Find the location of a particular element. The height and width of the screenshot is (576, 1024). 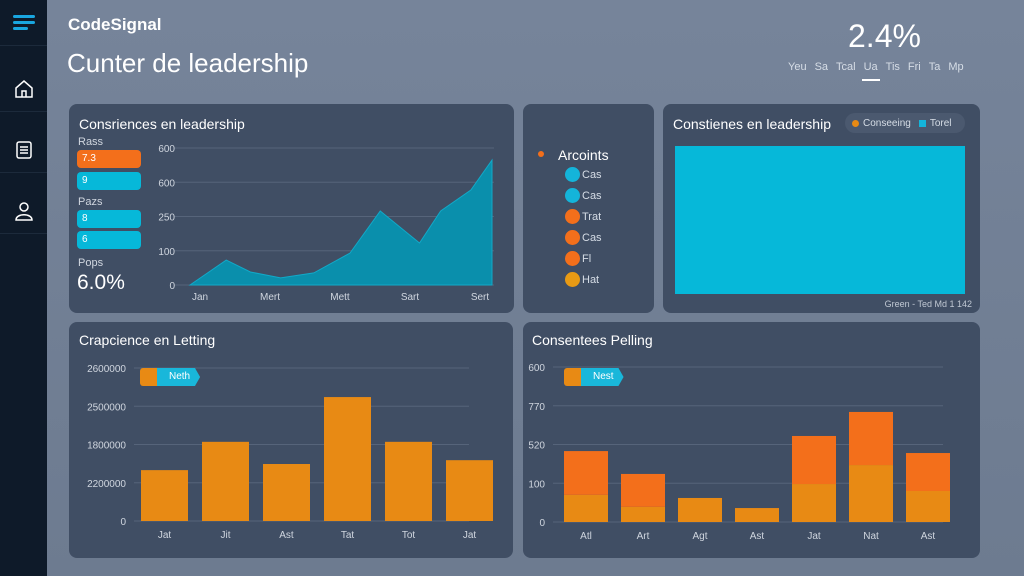

period-tabs: Yeu Sa Tcal Ua Tis Fri Ta Mp is located at coordinates (876, 71).